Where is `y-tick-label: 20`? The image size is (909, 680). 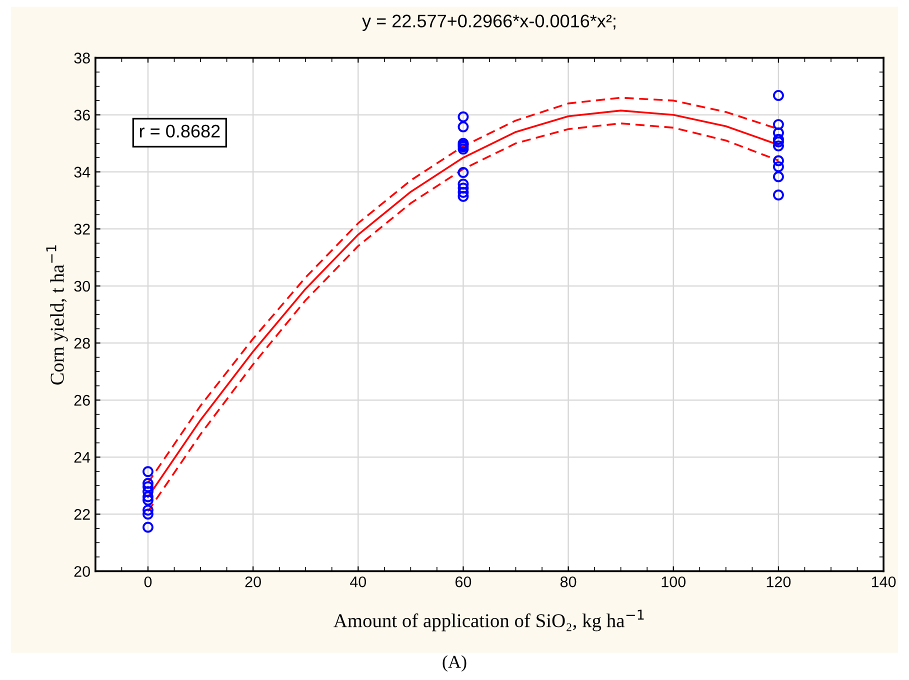 y-tick-label: 20 is located at coordinates (82, 571).